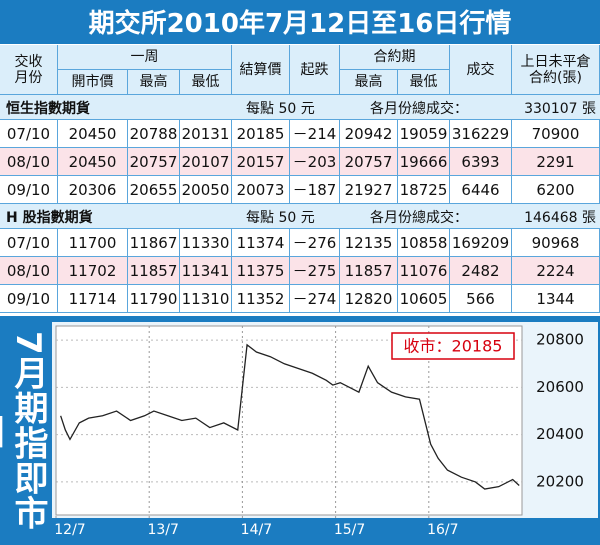  What do you see at coordinates (261, 162) in the screenshot?
I see `table-cell: 20157` at bounding box center [261, 162].